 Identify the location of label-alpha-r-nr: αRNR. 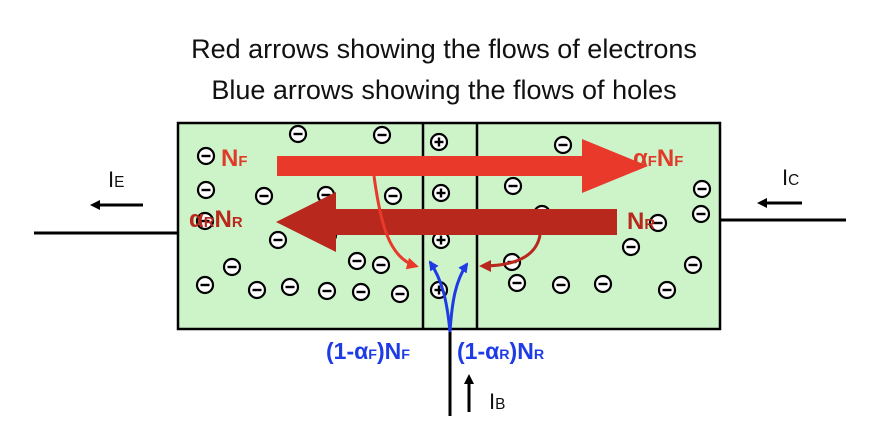
(216, 219).